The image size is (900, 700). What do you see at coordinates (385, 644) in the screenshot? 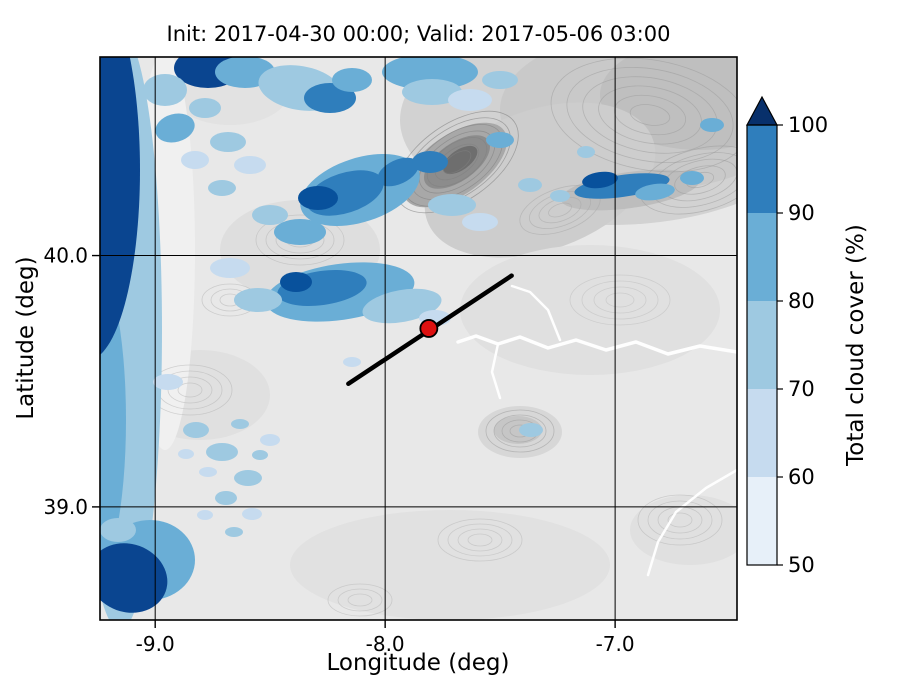
I see `x-tick-label: -8.0` at bounding box center [385, 644].